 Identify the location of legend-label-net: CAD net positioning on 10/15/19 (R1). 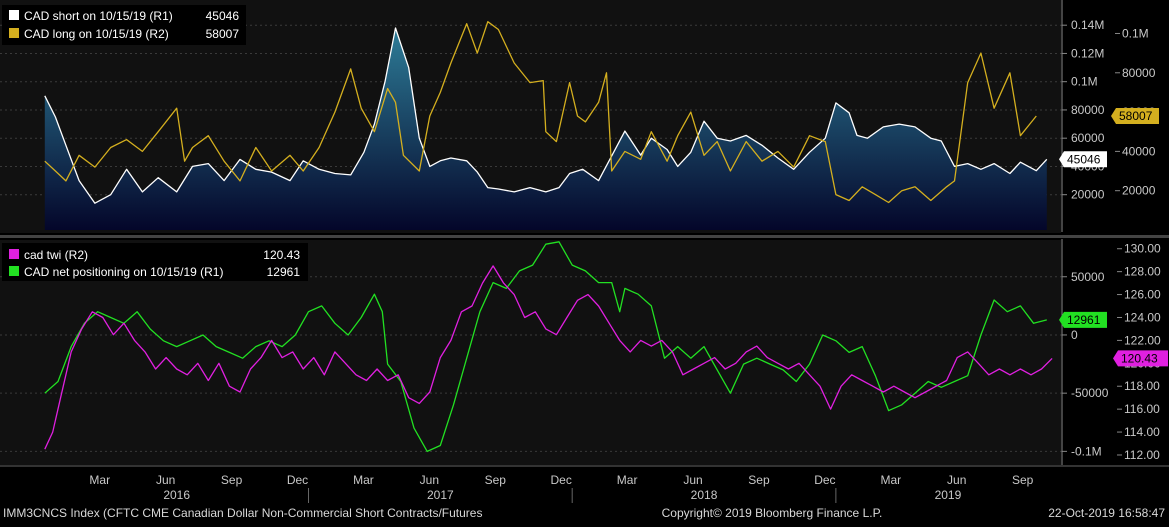
(123, 272).